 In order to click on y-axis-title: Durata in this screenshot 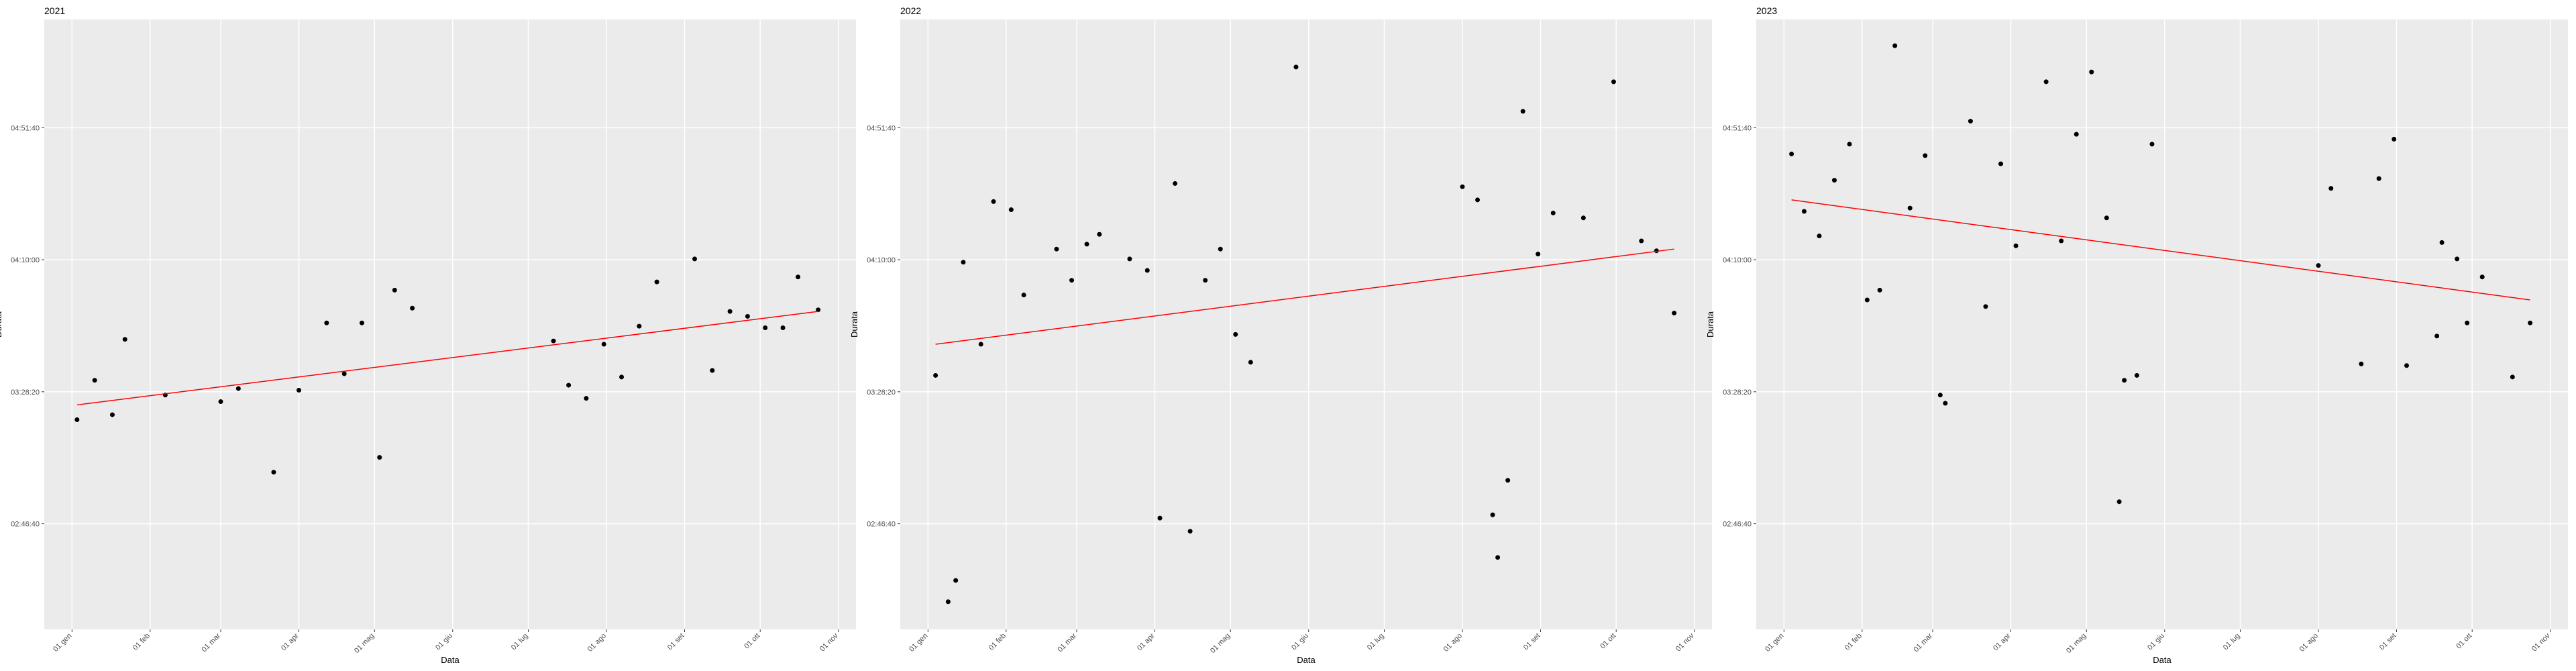, I will do `click(1, 324)`.